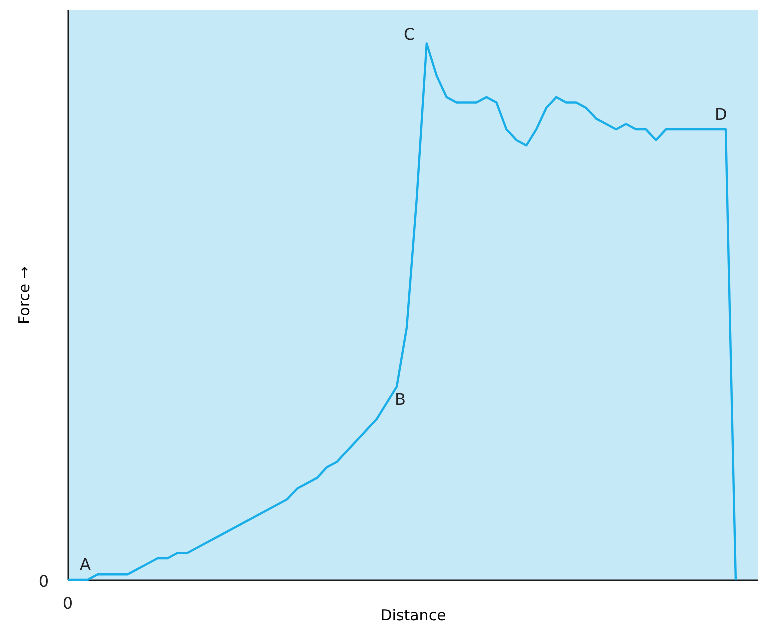 The width and height of the screenshot is (760, 636). What do you see at coordinates (721, 114) in the screenshot?
I see `annotation: D` at bounding box center [721, 114].